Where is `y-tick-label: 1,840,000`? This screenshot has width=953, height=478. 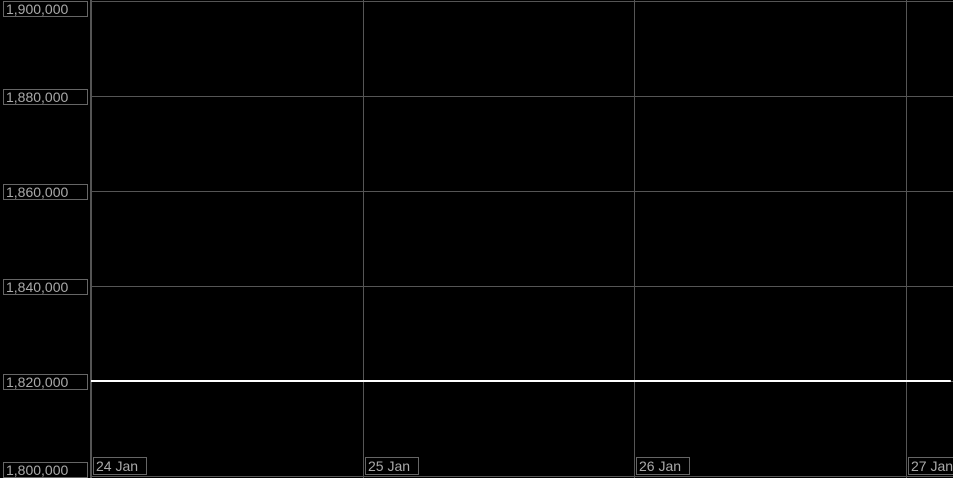
y-tick-label: 1,840,000 is located at coordinates (37, 287).